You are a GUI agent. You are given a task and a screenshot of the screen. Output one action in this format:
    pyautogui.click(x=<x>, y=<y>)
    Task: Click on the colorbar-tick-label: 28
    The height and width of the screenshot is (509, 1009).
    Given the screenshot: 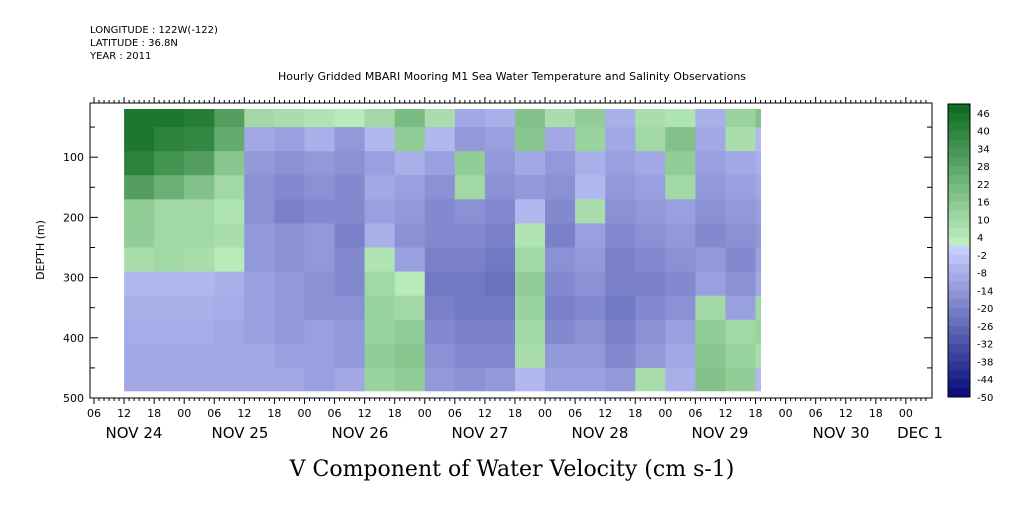 What is the action you would take?
    pyautogui.click(x=983, y=167)
    